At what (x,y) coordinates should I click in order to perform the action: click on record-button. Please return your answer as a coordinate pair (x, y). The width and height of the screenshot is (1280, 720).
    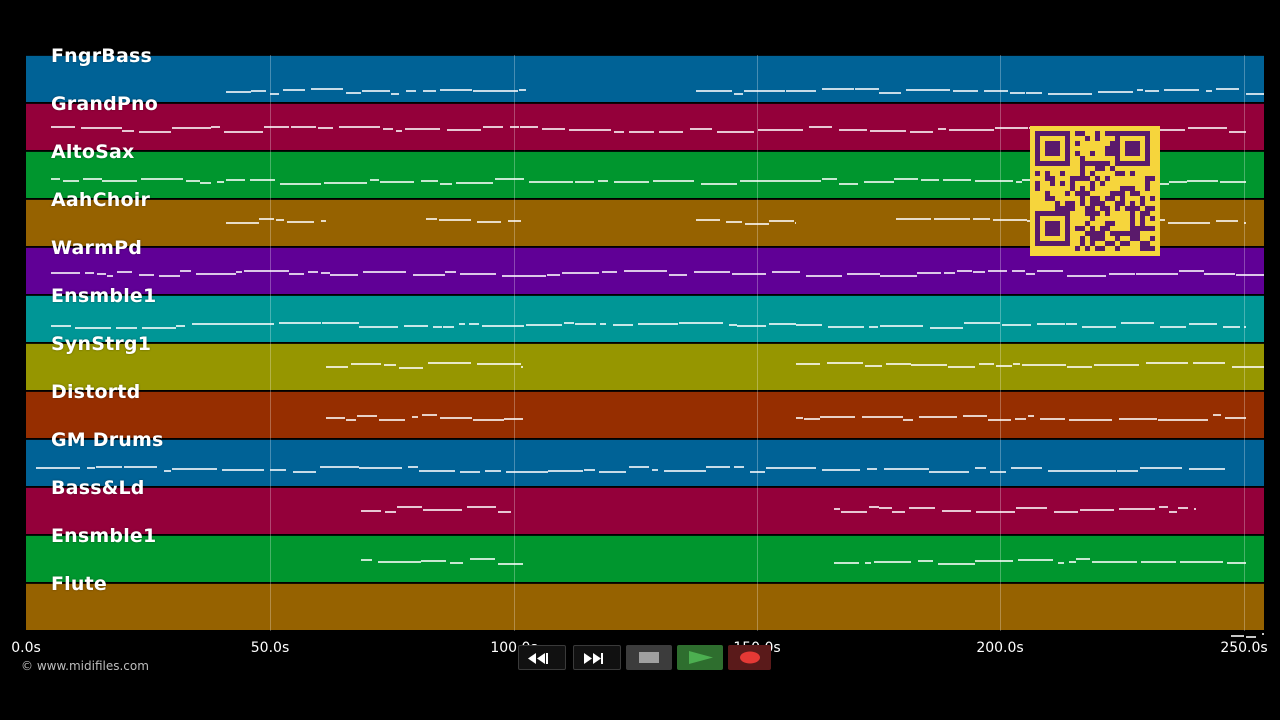
    Looking at the image, I should click on (749, 657).